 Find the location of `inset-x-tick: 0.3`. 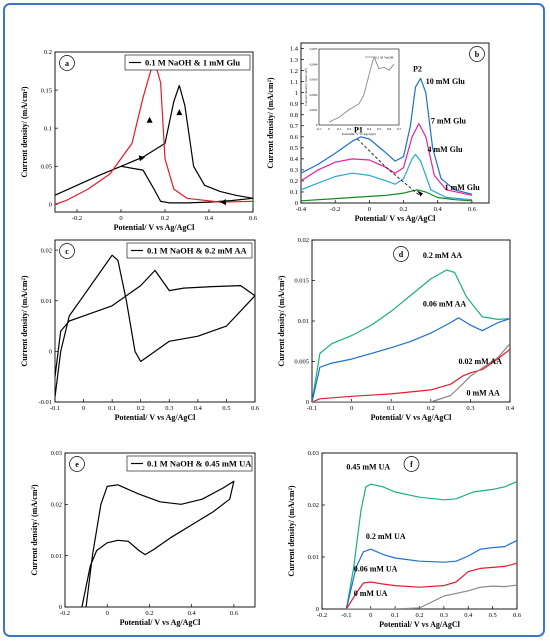

inset-x-tick: 0.3 is located at coordinates (359, 129).